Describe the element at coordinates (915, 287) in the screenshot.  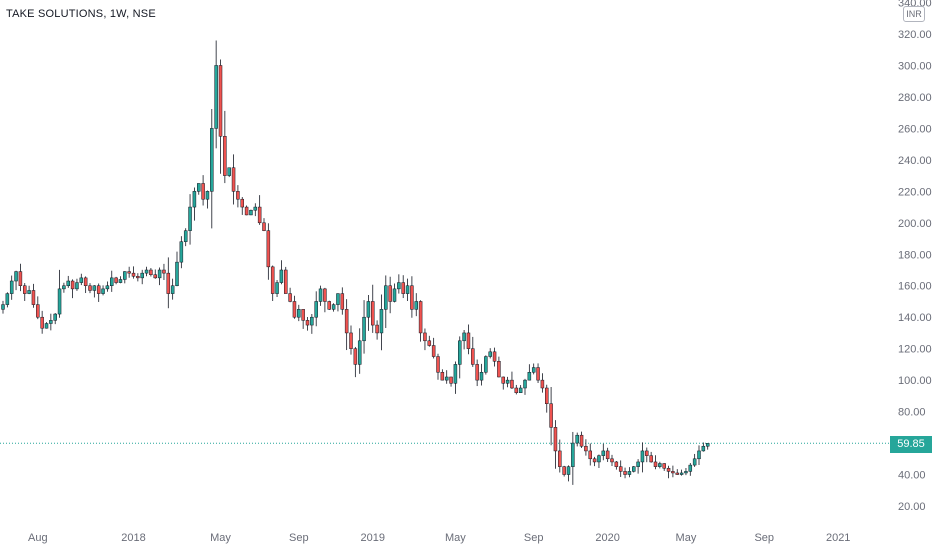
I see `y-tick-label: 160.00` at that location.